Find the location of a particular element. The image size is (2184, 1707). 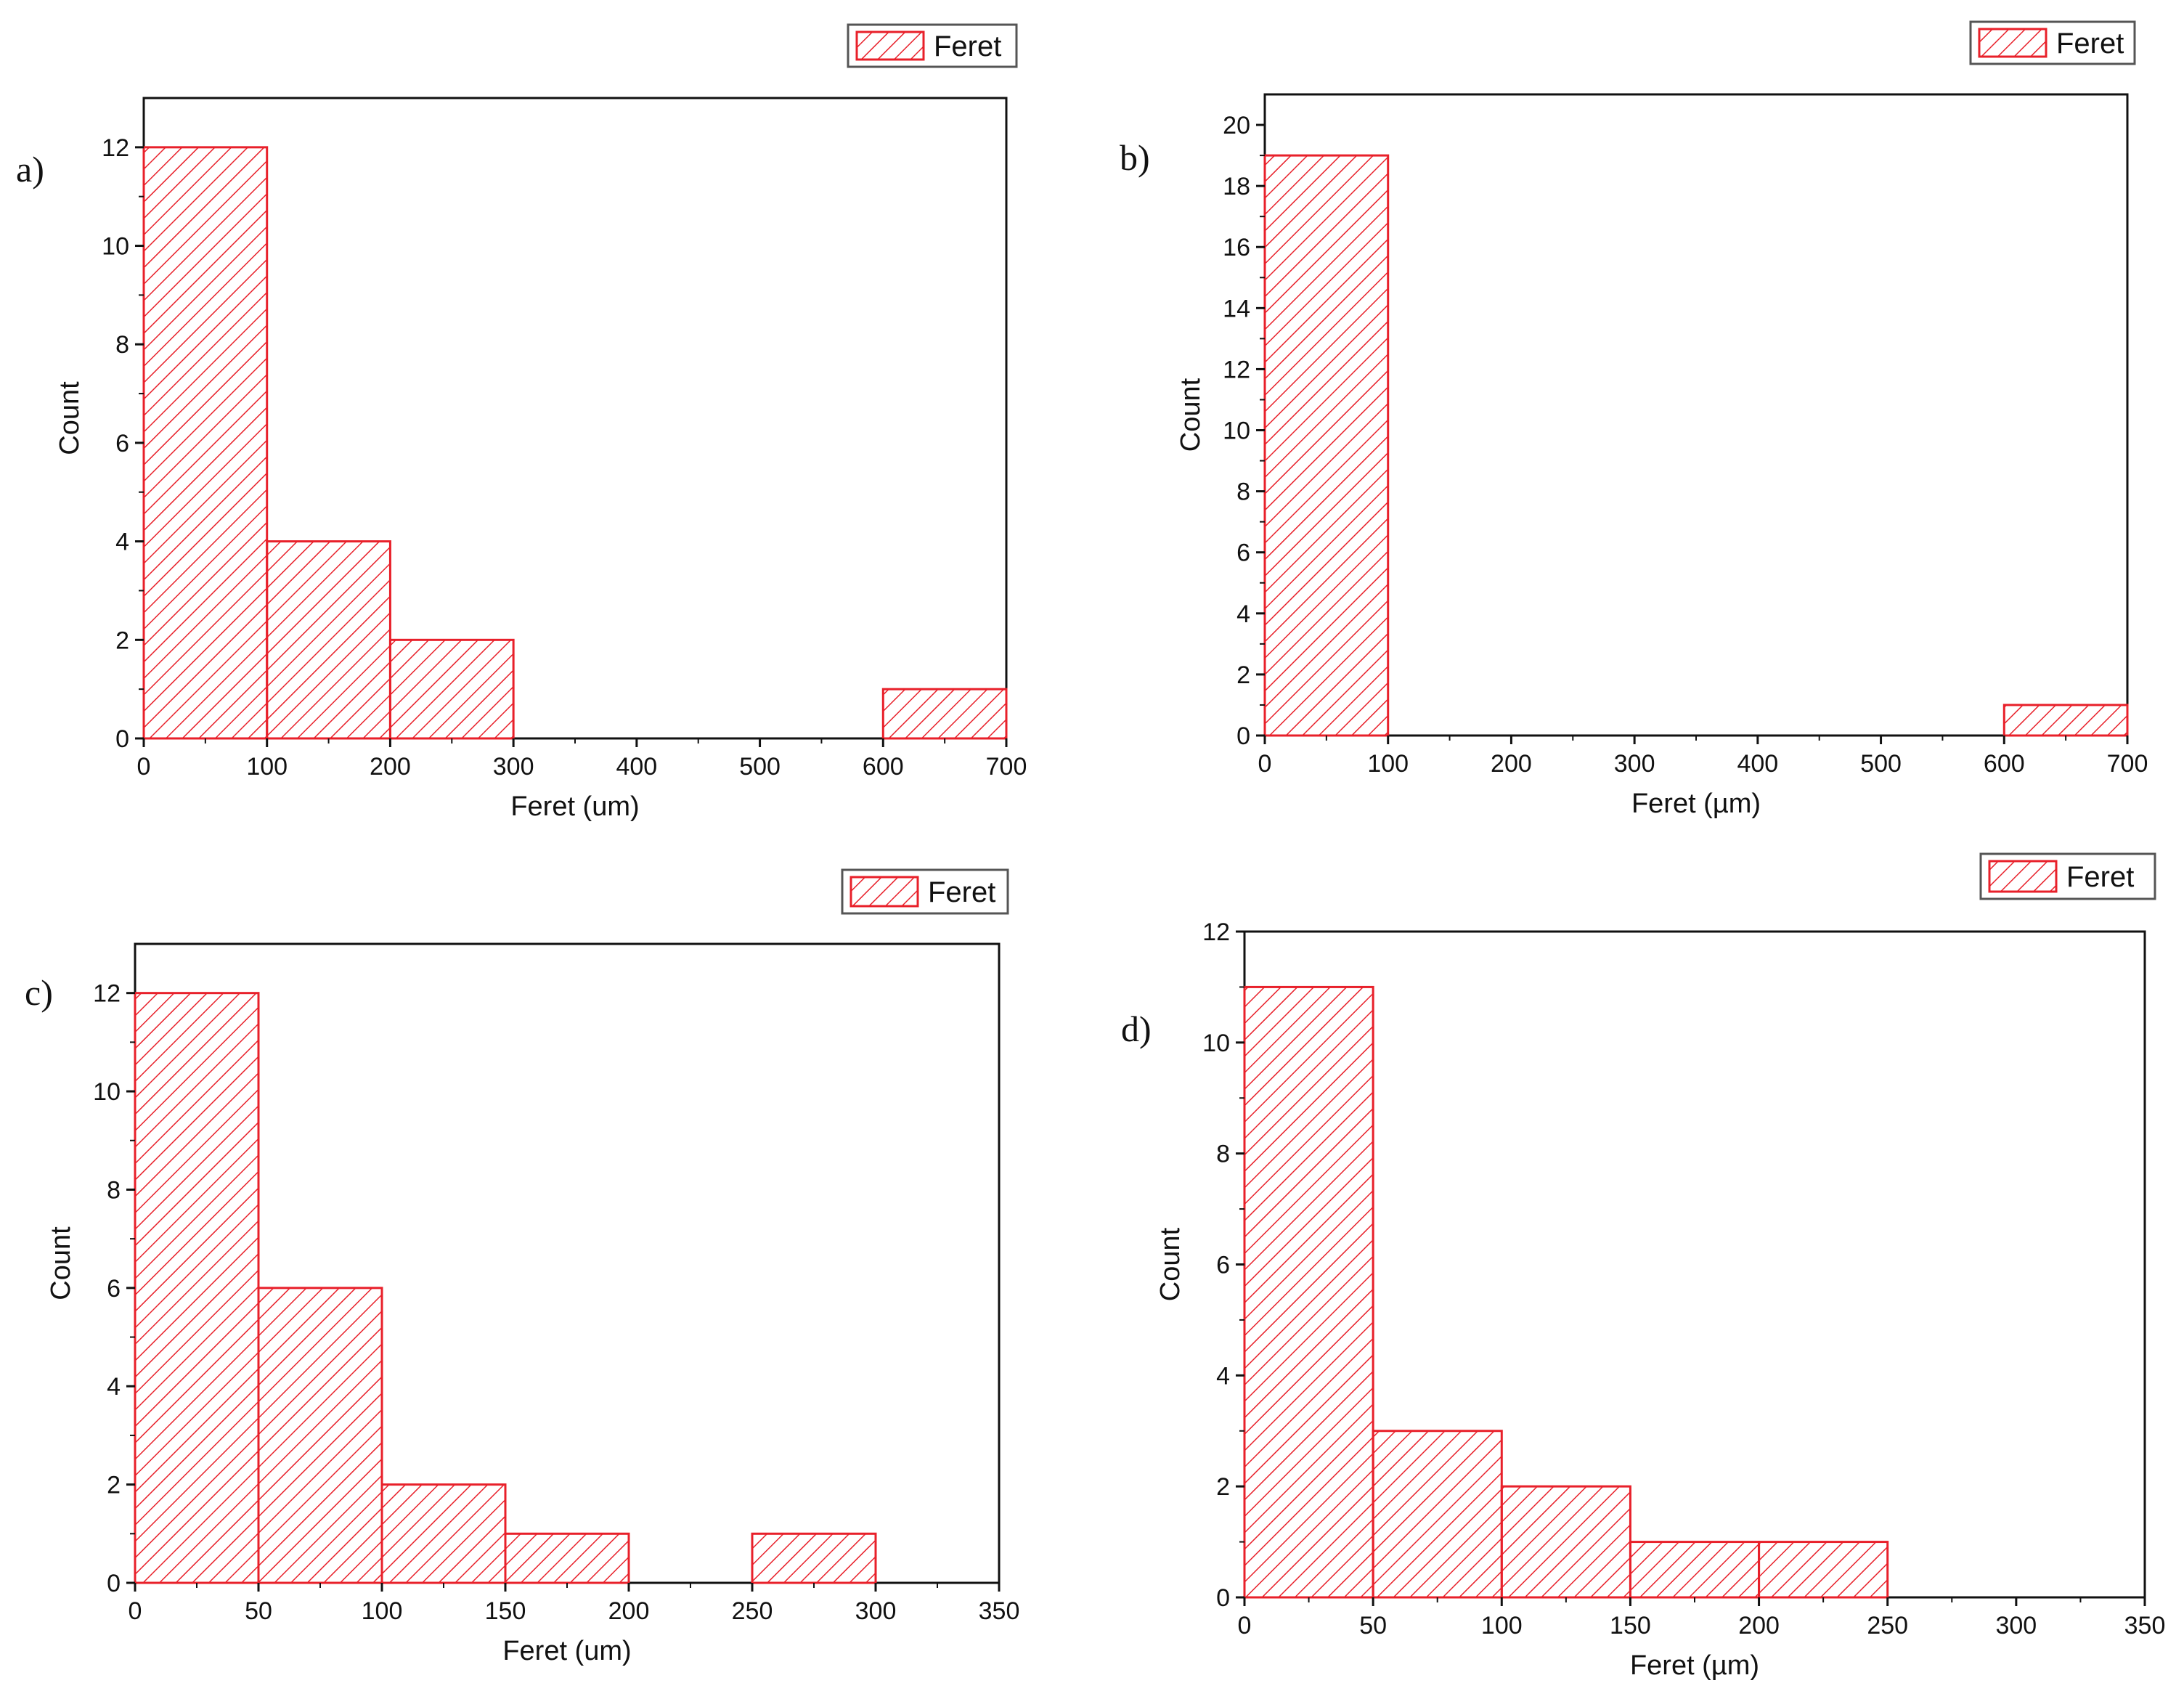

panel-letter: b) is located at coordinates (1135, 157).